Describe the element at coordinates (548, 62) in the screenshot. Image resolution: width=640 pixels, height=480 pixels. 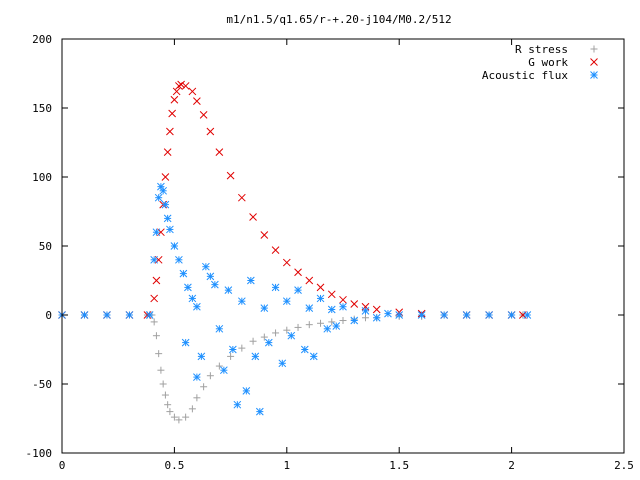
I see `legend-label: G work` at that location.